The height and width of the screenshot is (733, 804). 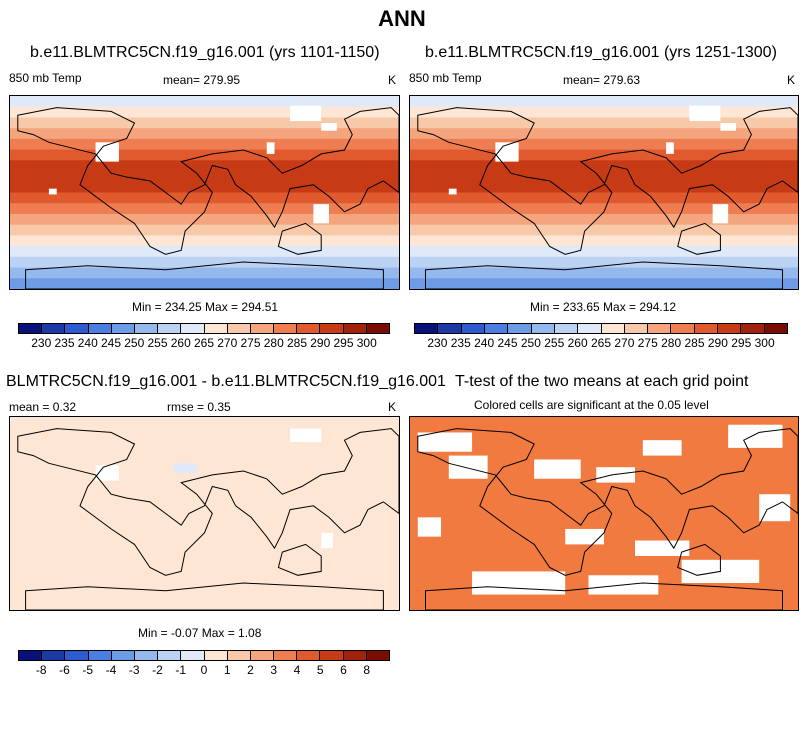 What do you see at coordinates (603, 307) in the screenshot?
I see `panel2-minmax: Min = 233.65 Max = 294.12` at bounding box center [603, 307].